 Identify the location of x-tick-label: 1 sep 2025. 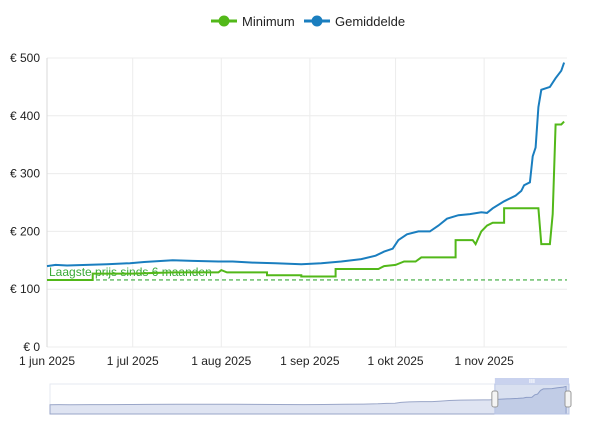
(310, 361).